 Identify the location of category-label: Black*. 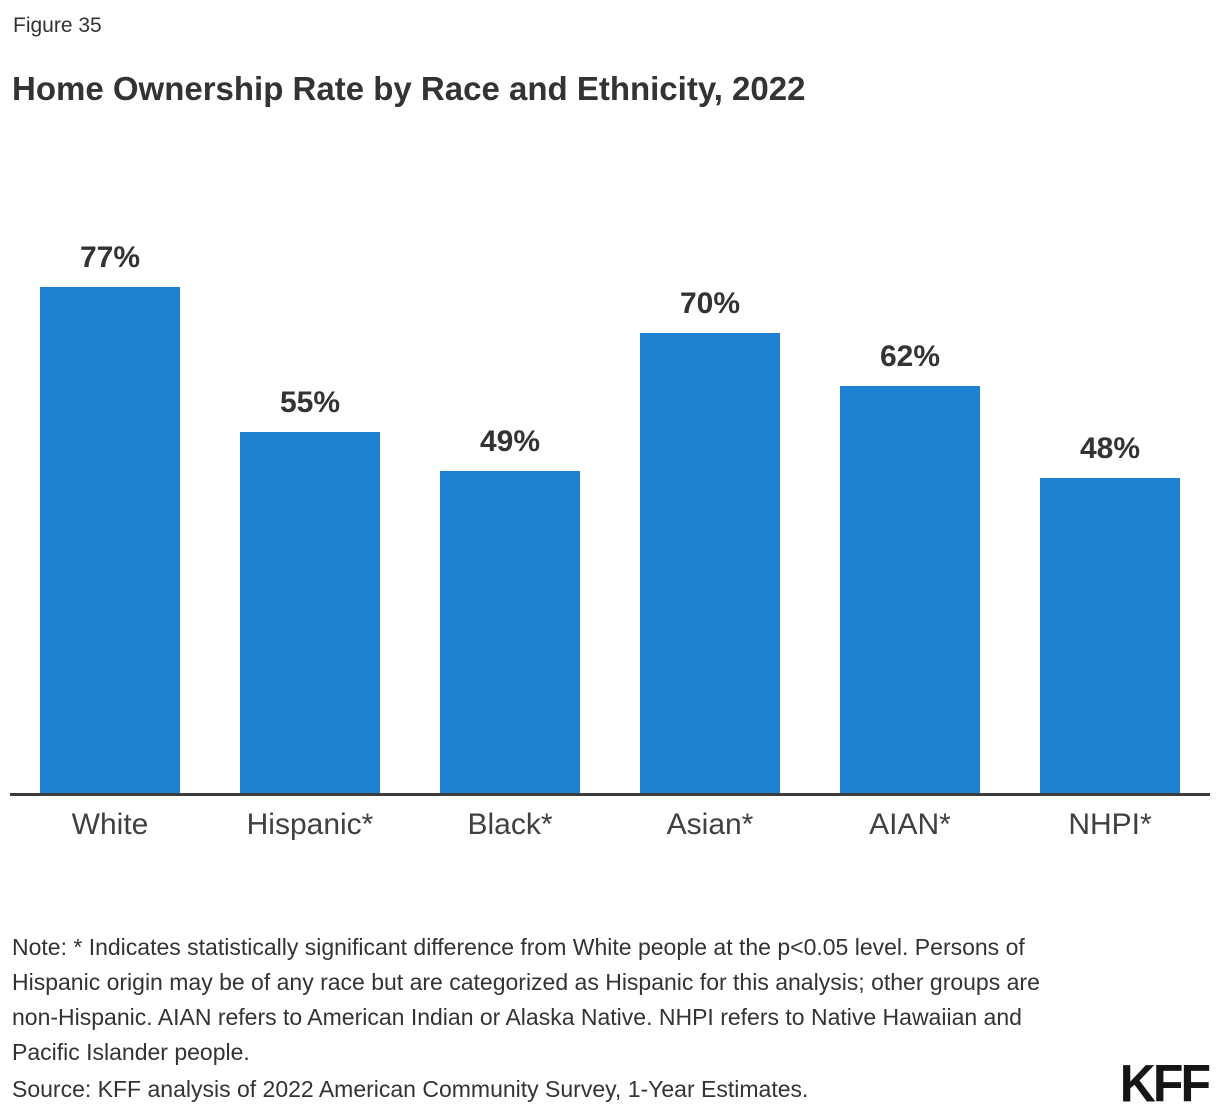
(510, 824).